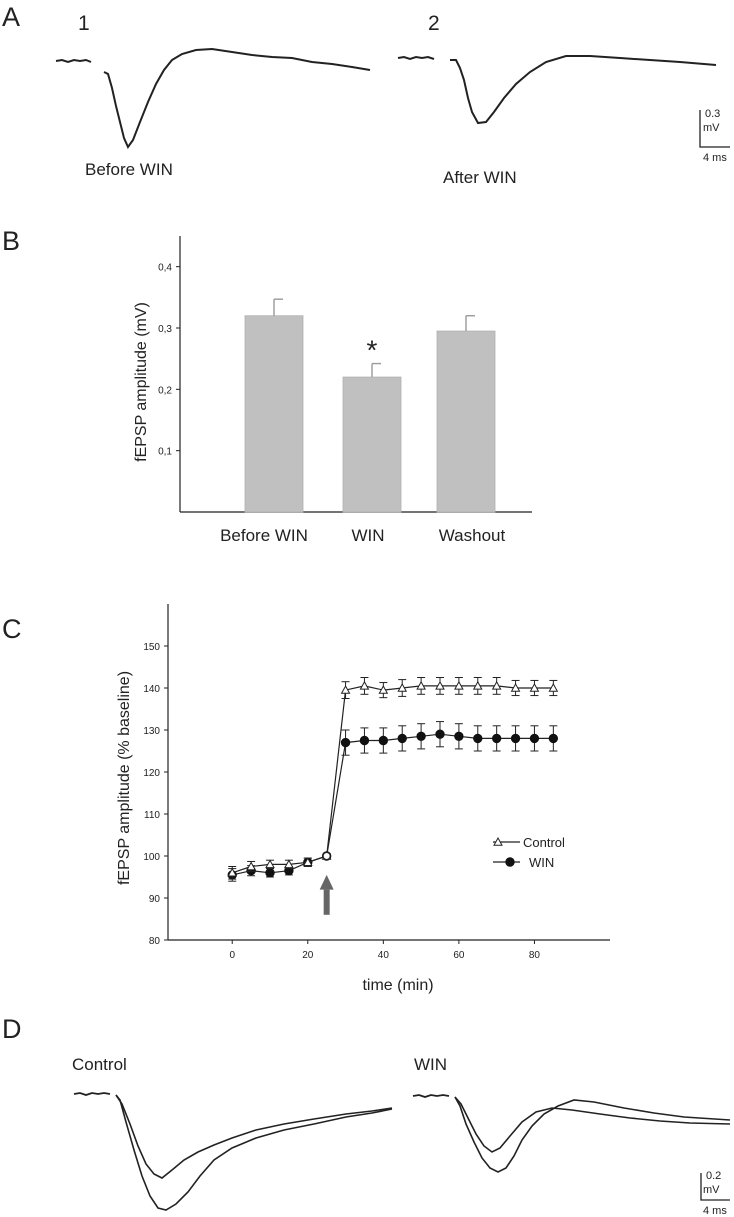 Image resolution: width=734 pixels, height=1217 pixels. Describe the element at coordinates (712, 114) in the screenshot. I see `scale-a-amplitude: 0.3` at that location.